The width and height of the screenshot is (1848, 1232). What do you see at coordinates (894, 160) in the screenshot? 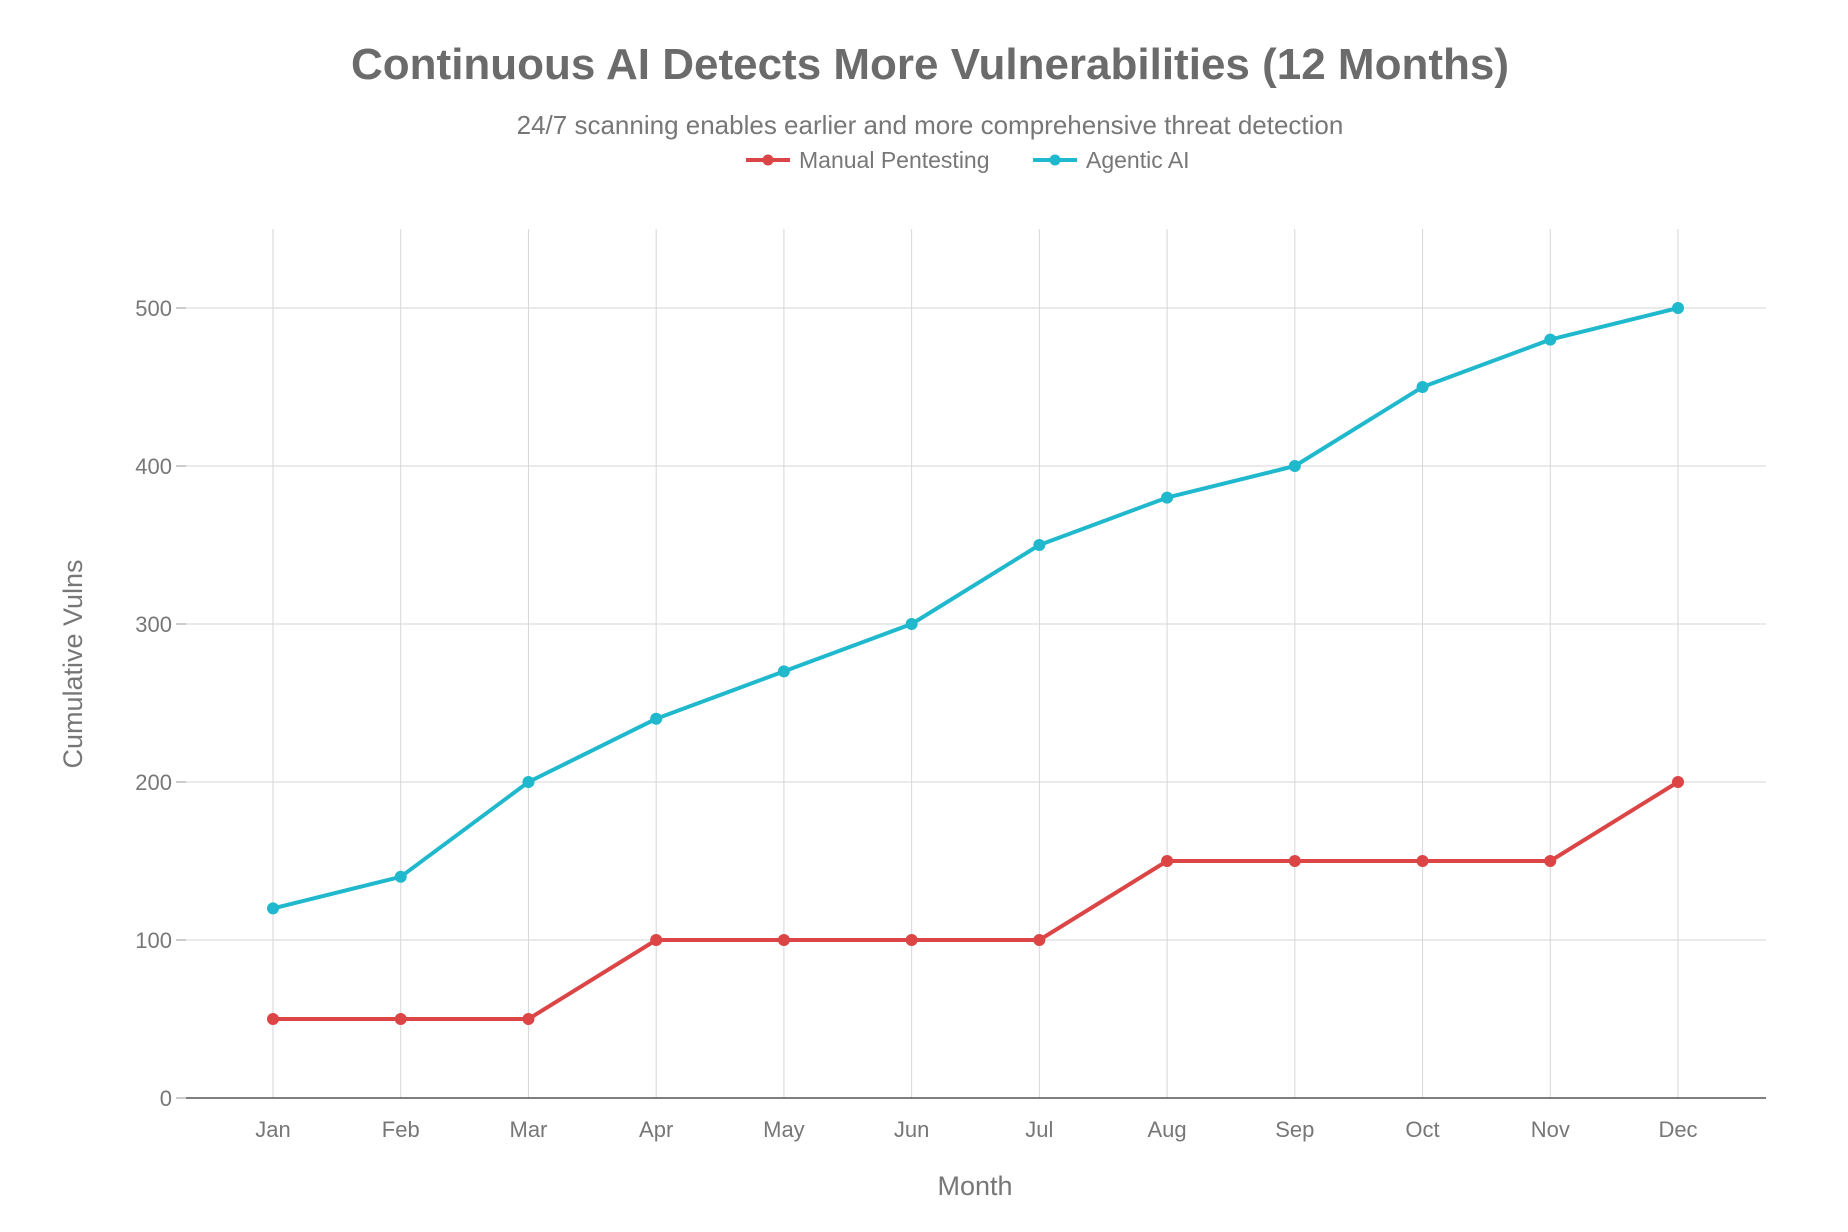
I see `legend-label-manual: Manual Pentesting` at bounding box center [894, 160].